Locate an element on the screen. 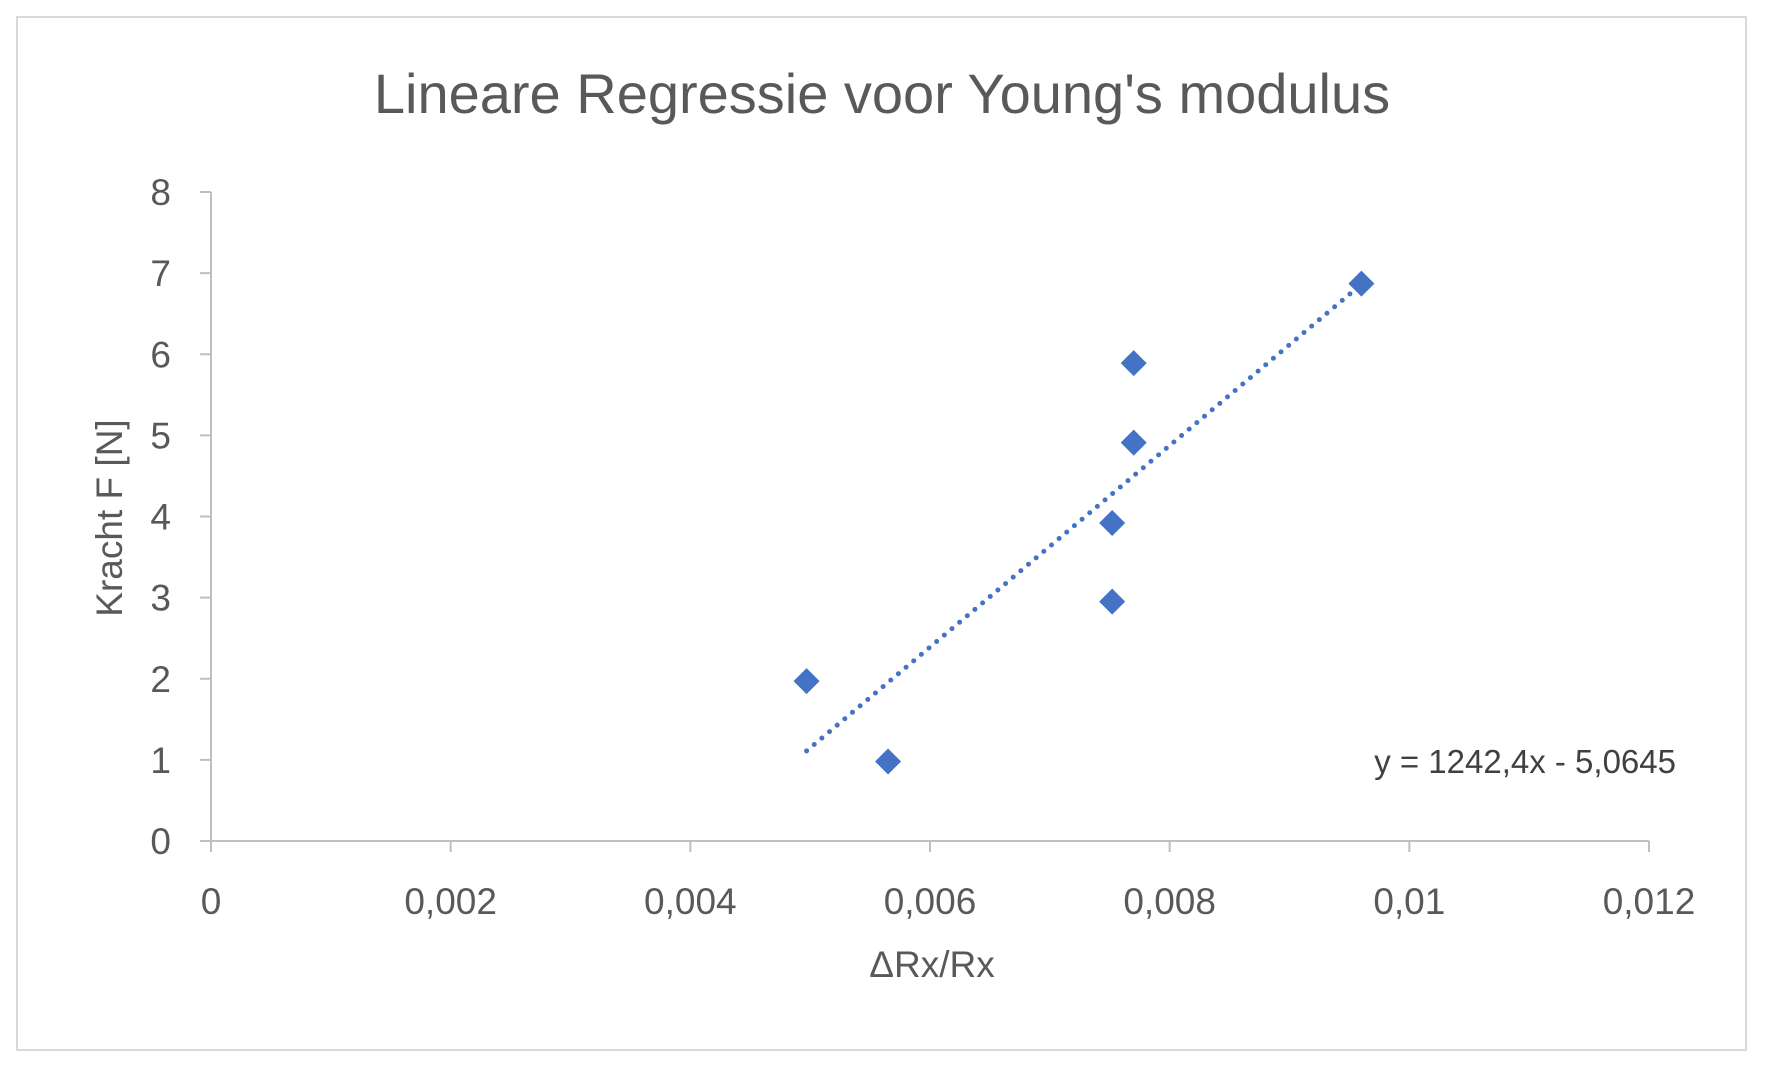 This screenshot has width=1765, height=1069. x-tick-label: 0,002 is located at coordinates (450, 901).